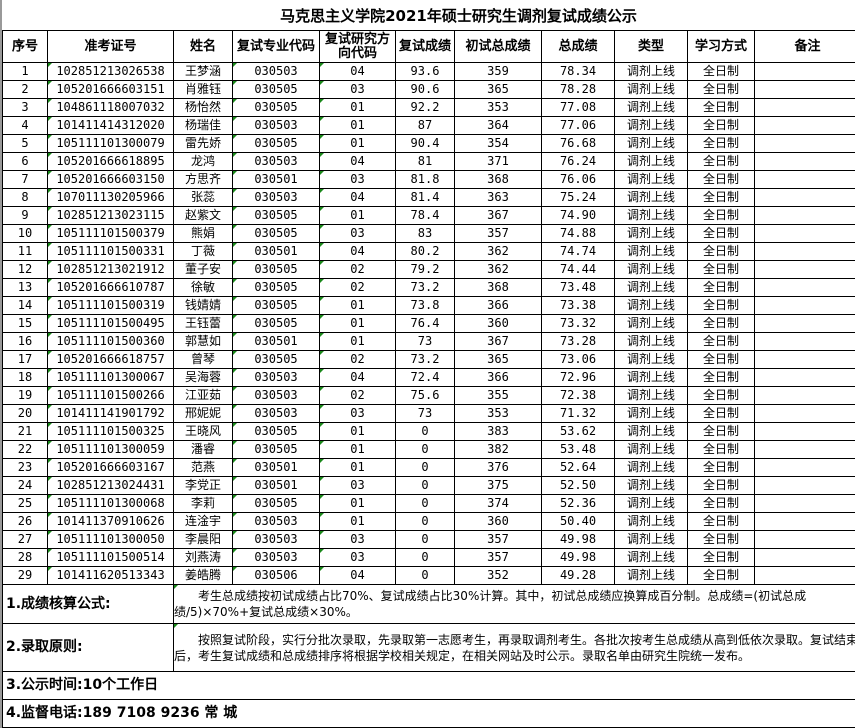 The image size is (855, 728). What do you see at coordinates (425, 179) in the screenshot?
I see `table-cell: 81.8` at bounding box center [425, 179].